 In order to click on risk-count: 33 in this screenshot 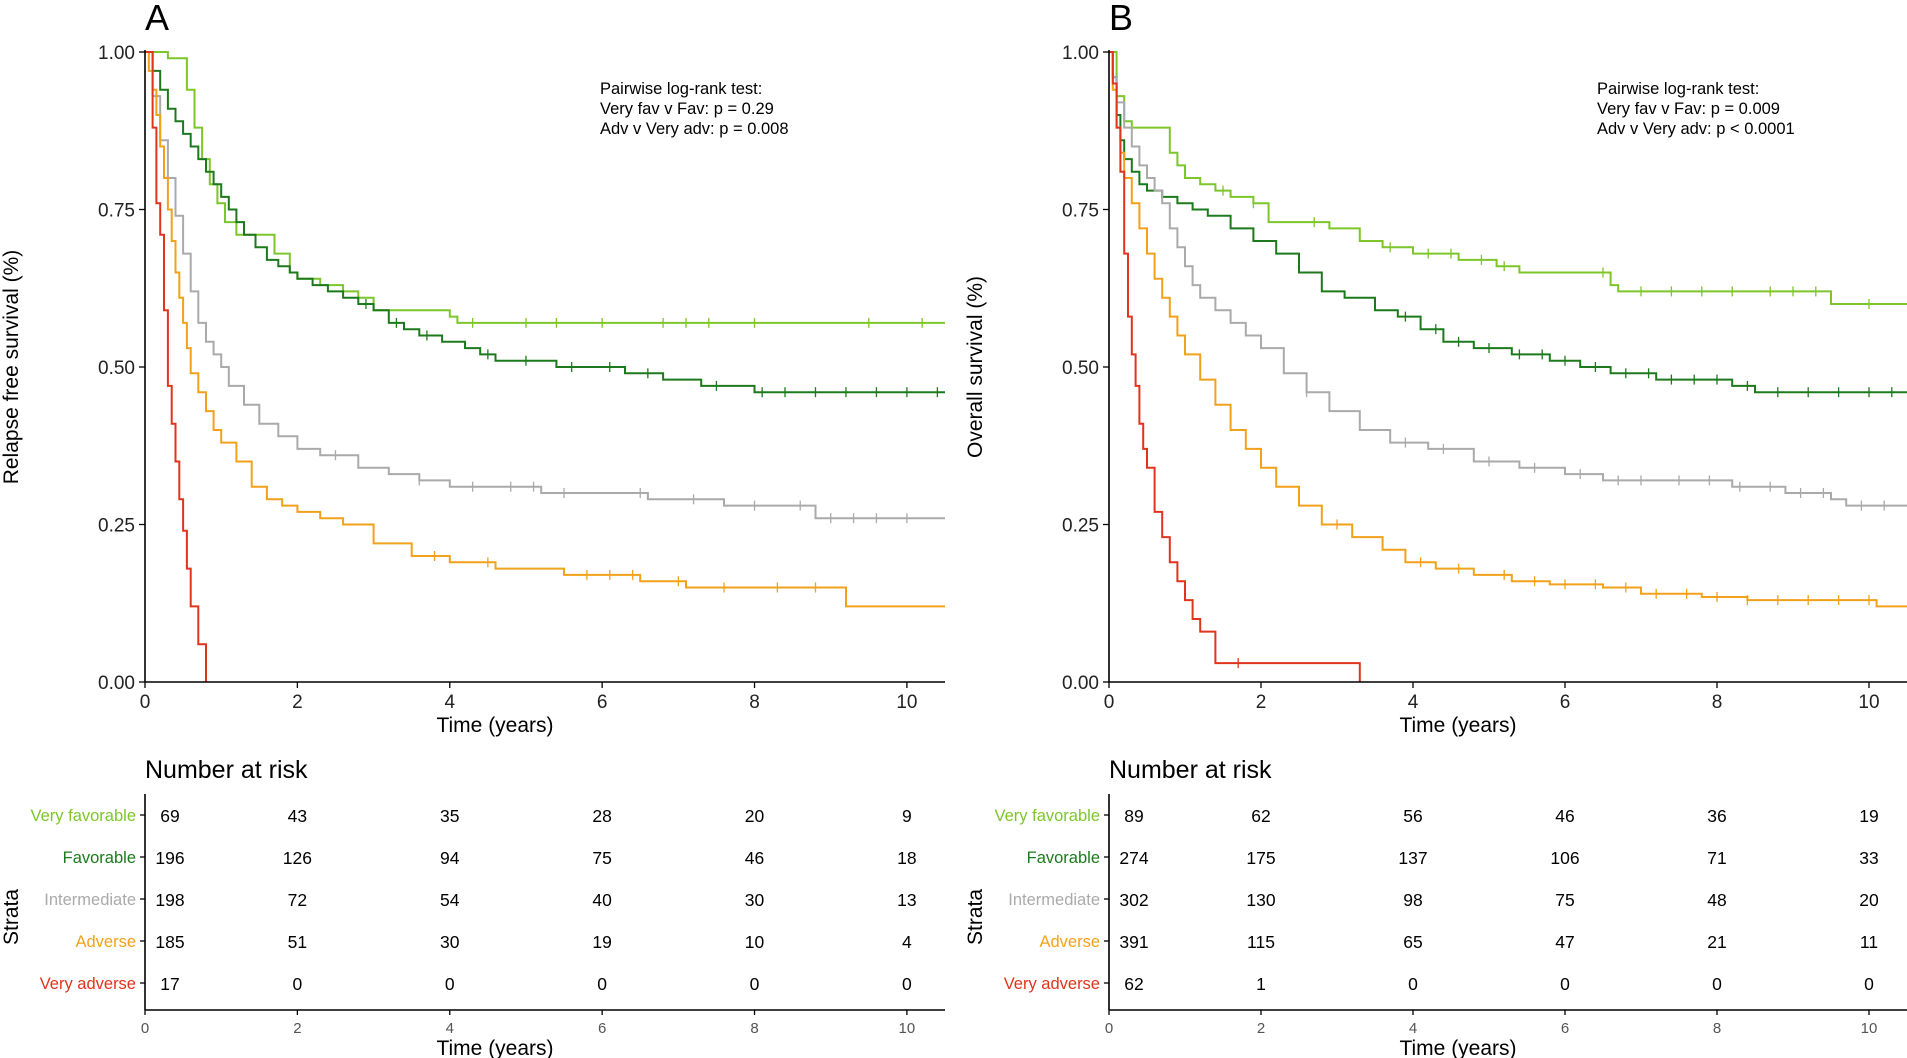, I will do `click(1868, 858)`.